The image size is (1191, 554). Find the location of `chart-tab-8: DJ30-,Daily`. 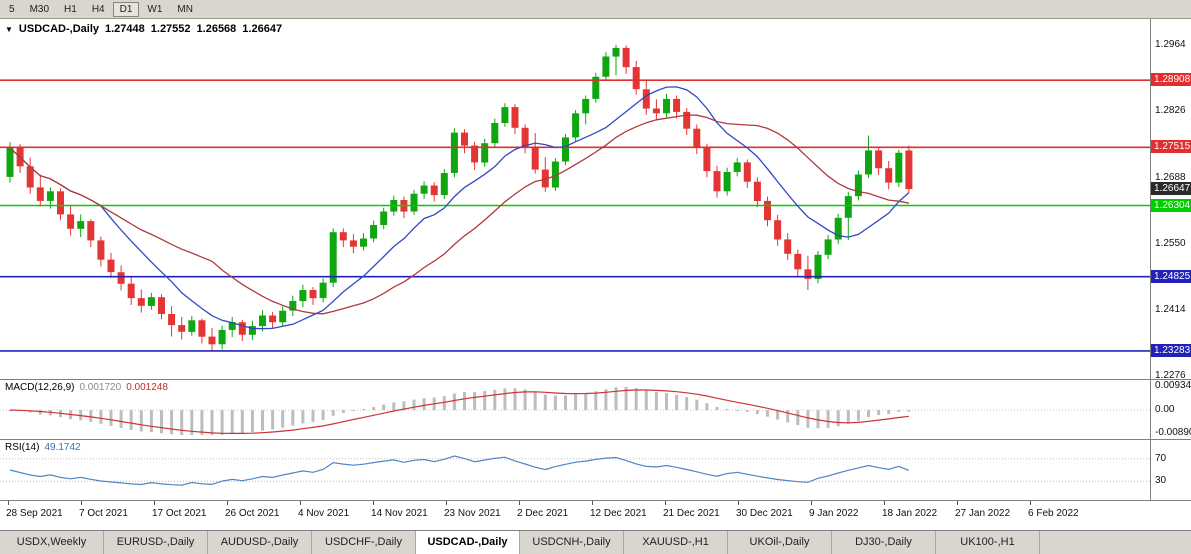

chart-tab-8: DJ30-,Daily is located at coordinates (884, 542).